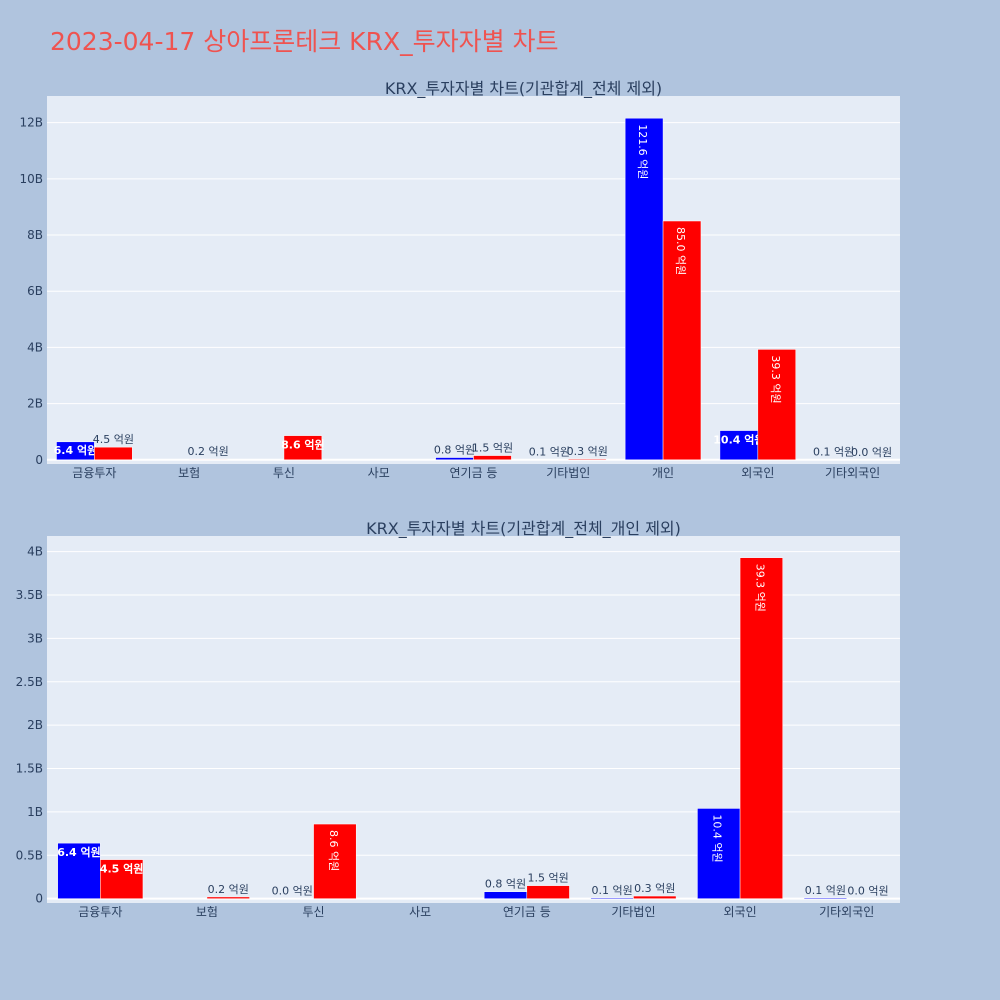  I want to click on y-tick-label: 0.5B, so click(29, 855).